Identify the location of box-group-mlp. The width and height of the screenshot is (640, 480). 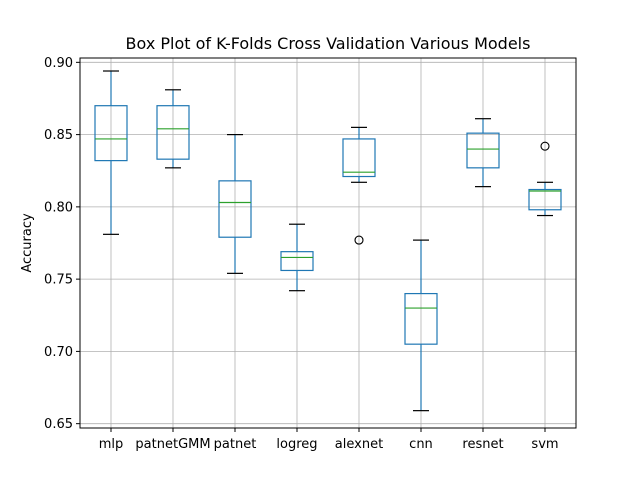
(111, 152).